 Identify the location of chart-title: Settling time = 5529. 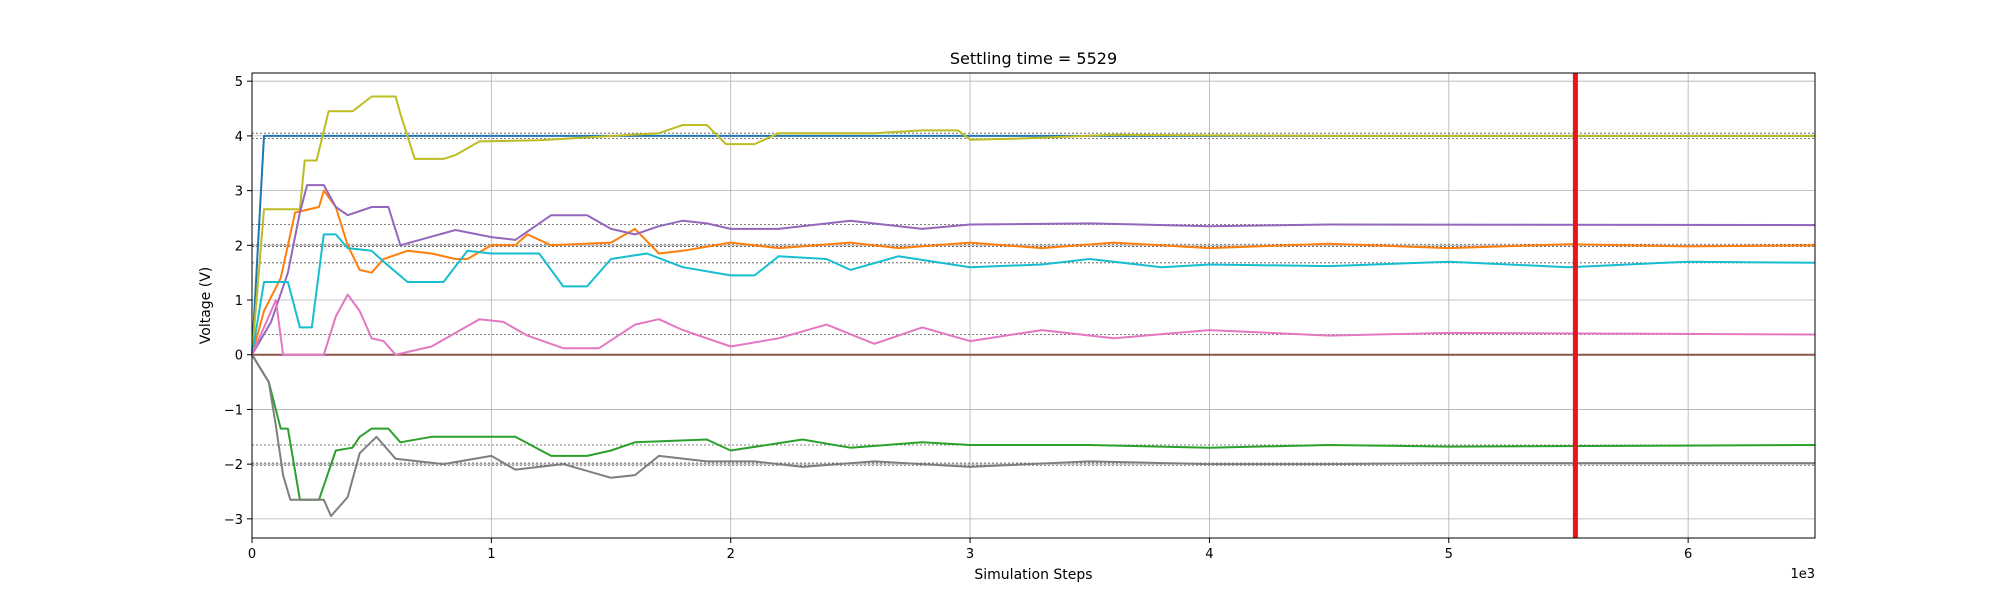
(1033, 58).